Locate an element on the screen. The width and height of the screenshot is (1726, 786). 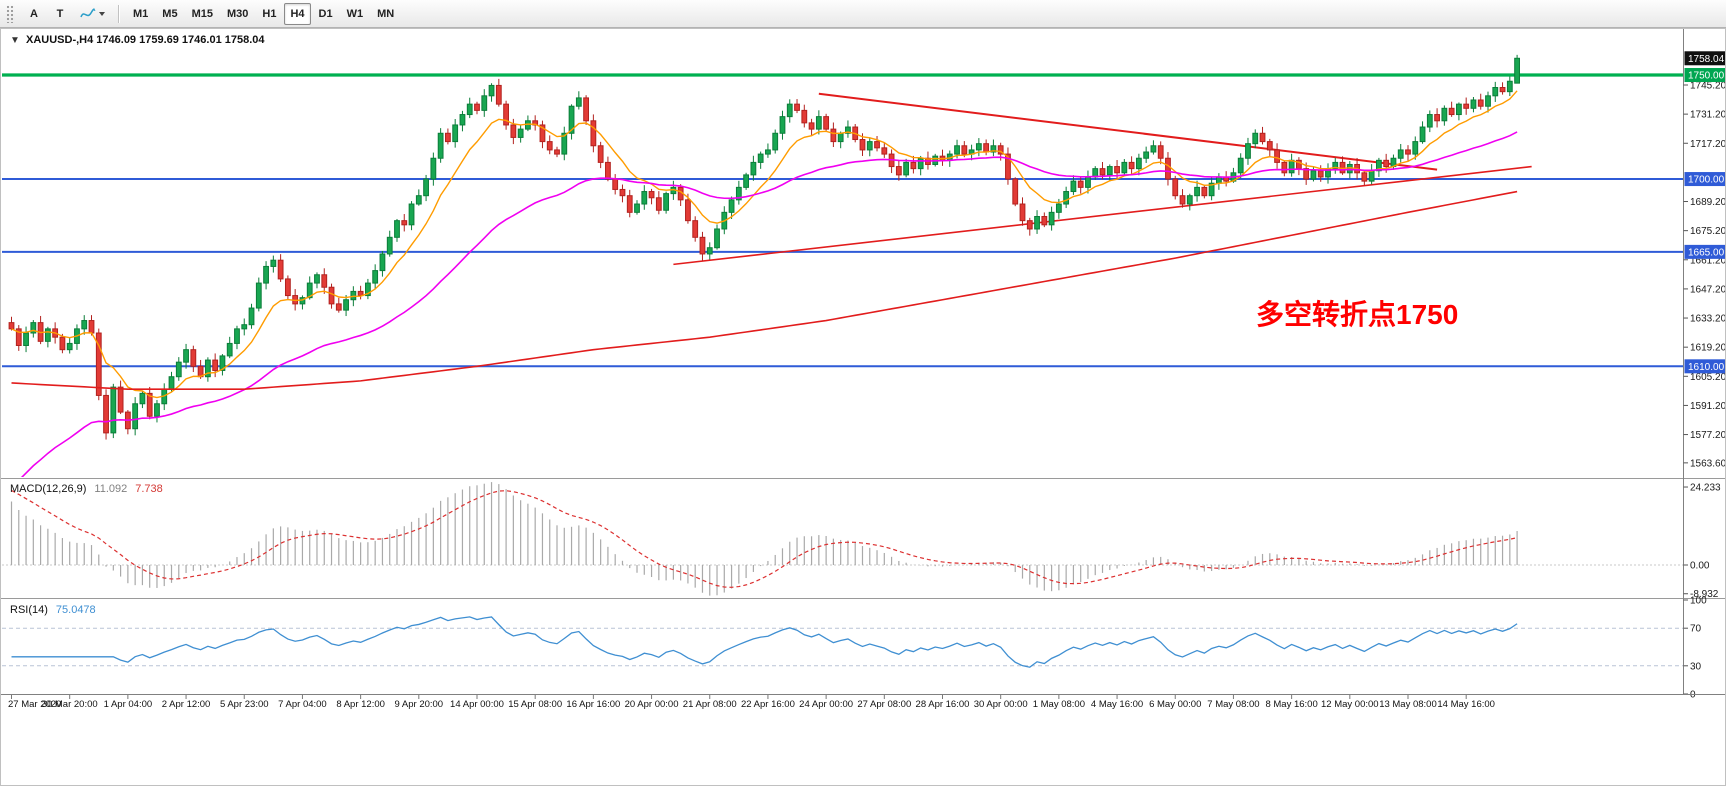
time-axis-label: 13 May 08:00 is located at coordinates (1408, 704).